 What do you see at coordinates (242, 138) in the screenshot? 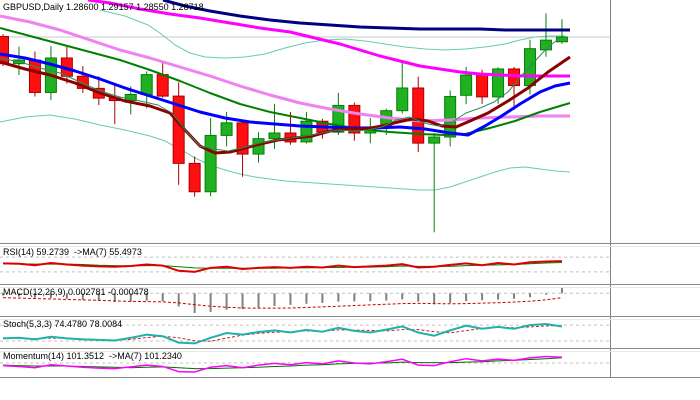
I see `candle-body-14-Dec` at bounding box center [242, 138].